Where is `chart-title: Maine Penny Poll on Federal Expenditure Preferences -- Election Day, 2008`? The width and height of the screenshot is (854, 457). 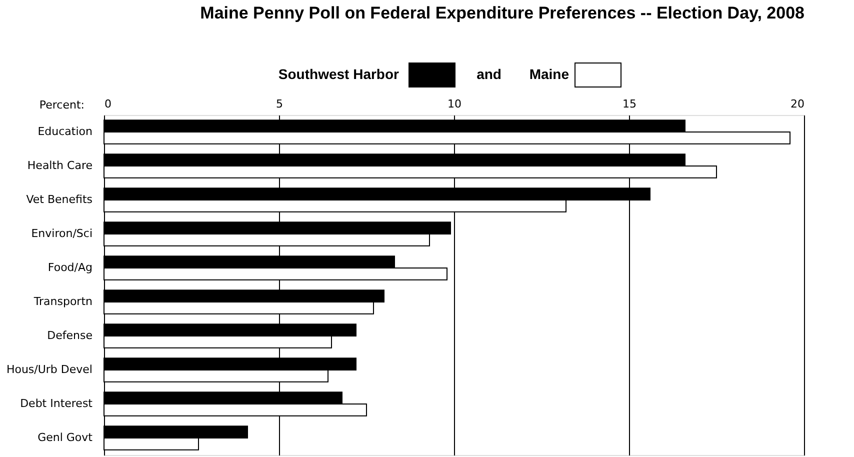
chart-title: Maine Penny Poll on Federal Expenditure Preferences -- Election Day, 2008 is located at coordinates (502, 13).